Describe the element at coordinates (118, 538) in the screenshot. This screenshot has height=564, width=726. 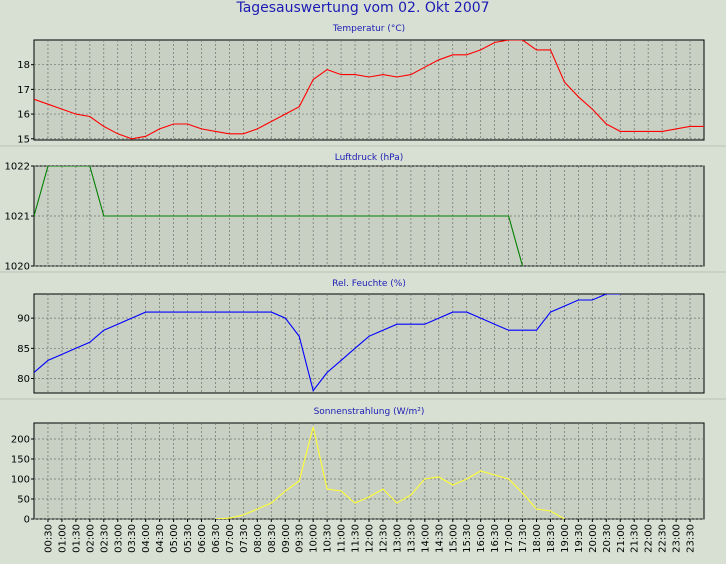
I see `x-tick-label: 03:00` at that location.